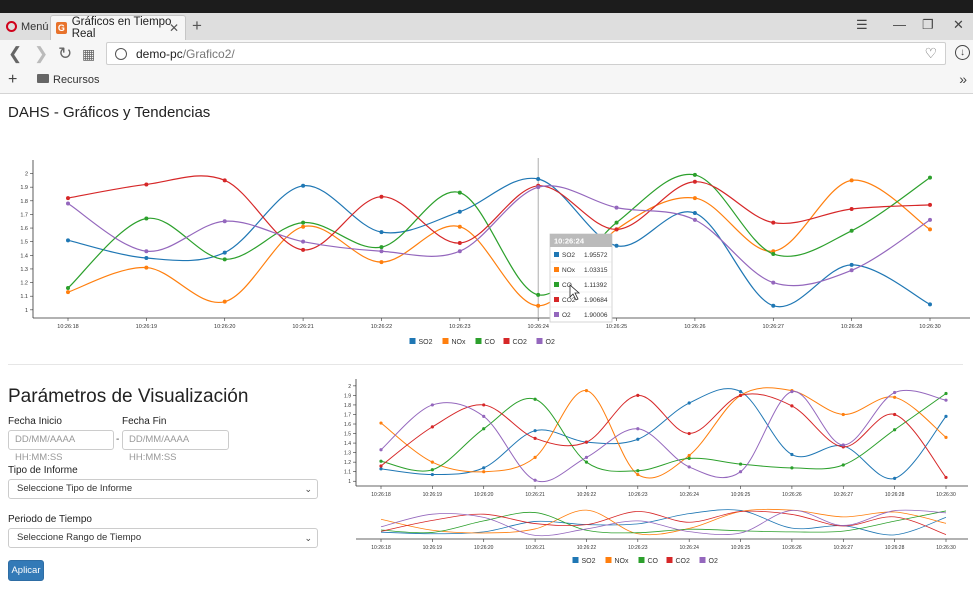 This screenshot has height=615, width=973. What do you see at coordinates (963, 79) in the screenshot?
I see `chevron-more-icon: »` at bounding box center [963, 79].